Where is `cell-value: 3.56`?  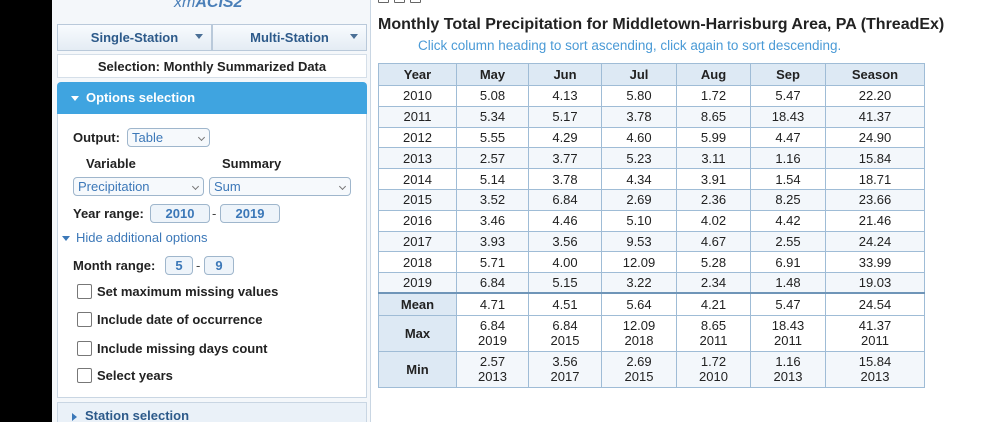 cell-value: 3.56 is located at coordinates (565, 241).